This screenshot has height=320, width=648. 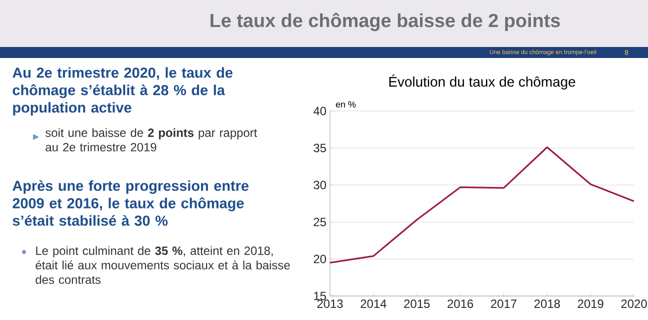 What do you see at coordinates (319, 111) in the screenshot?
I see `y-tick-label: 40` at bounding box center [319, 111].